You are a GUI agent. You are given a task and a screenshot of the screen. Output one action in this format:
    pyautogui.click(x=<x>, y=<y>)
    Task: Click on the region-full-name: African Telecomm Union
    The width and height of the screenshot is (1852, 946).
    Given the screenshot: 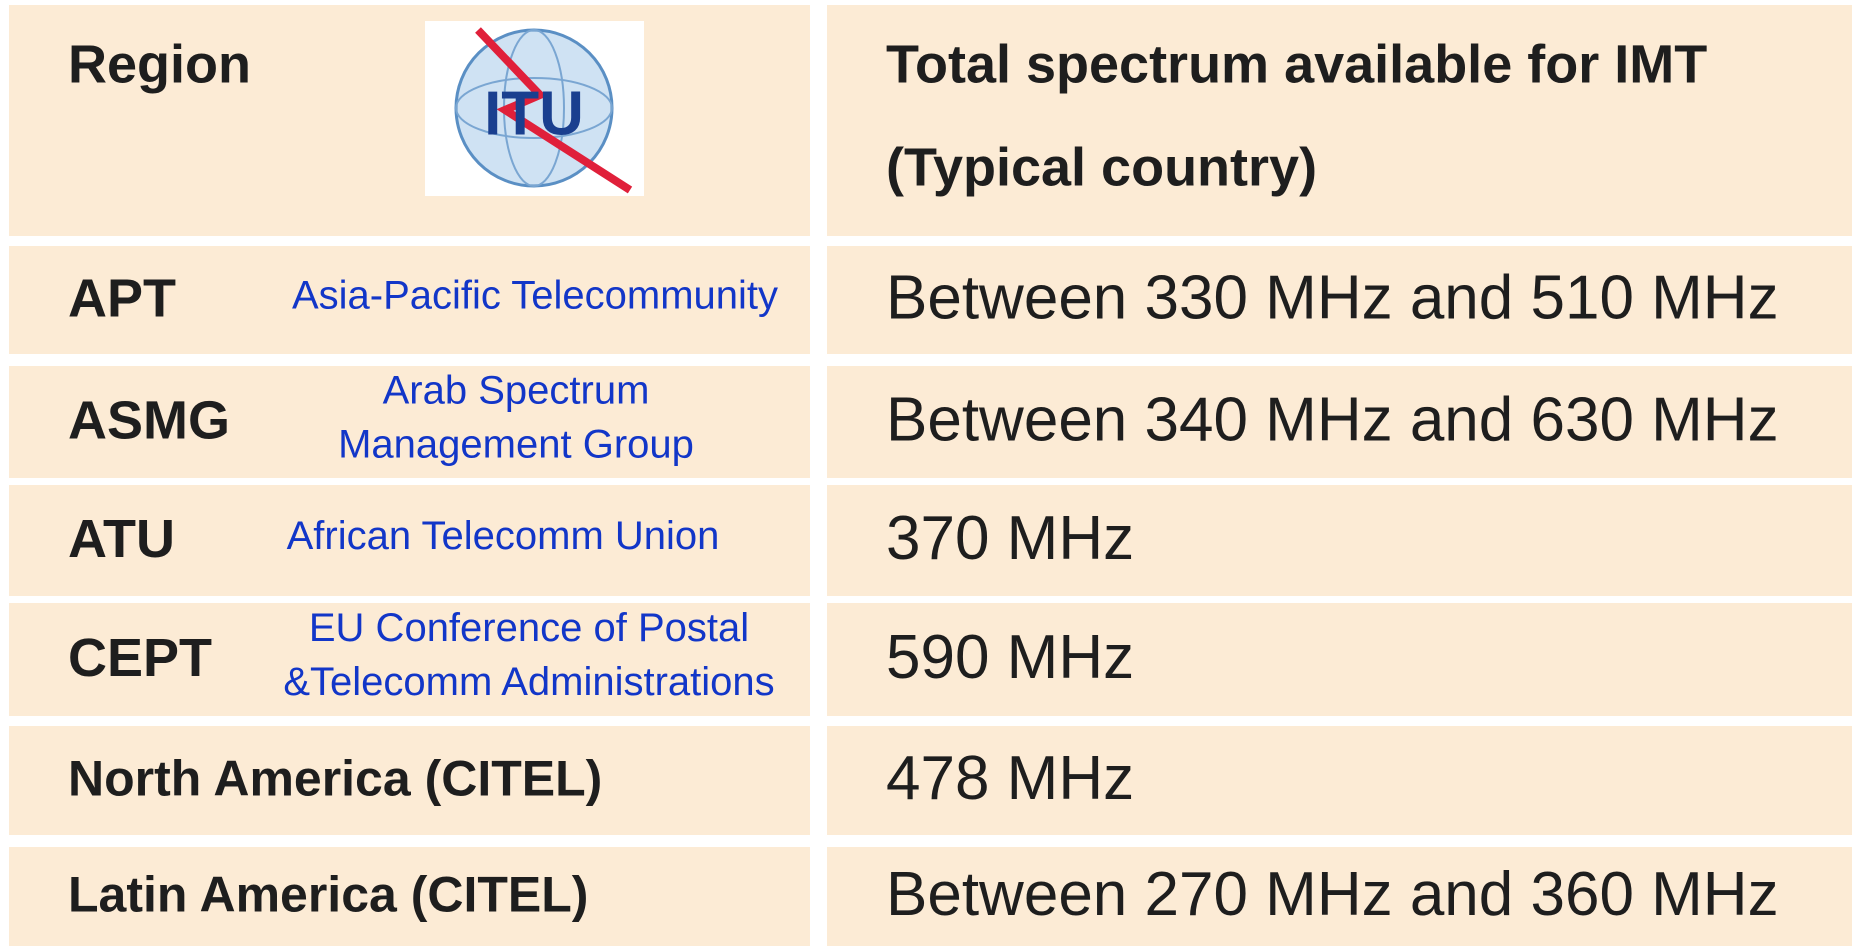 What is the action you would take?
    pyautogui.click(x=503, y=536)
    